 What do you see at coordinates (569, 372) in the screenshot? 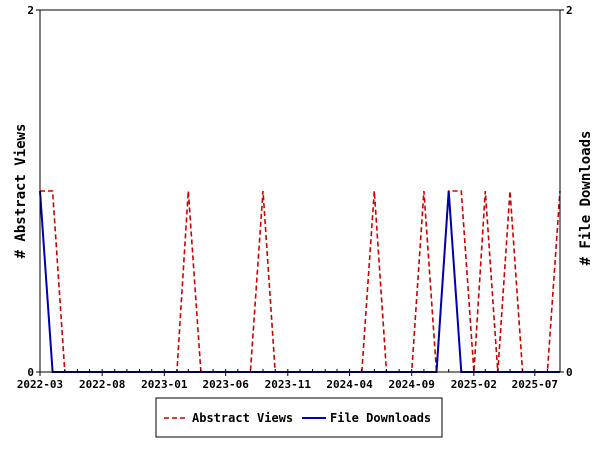
I see `y-tick-label-right: 0` at bounding box center [569, 372].